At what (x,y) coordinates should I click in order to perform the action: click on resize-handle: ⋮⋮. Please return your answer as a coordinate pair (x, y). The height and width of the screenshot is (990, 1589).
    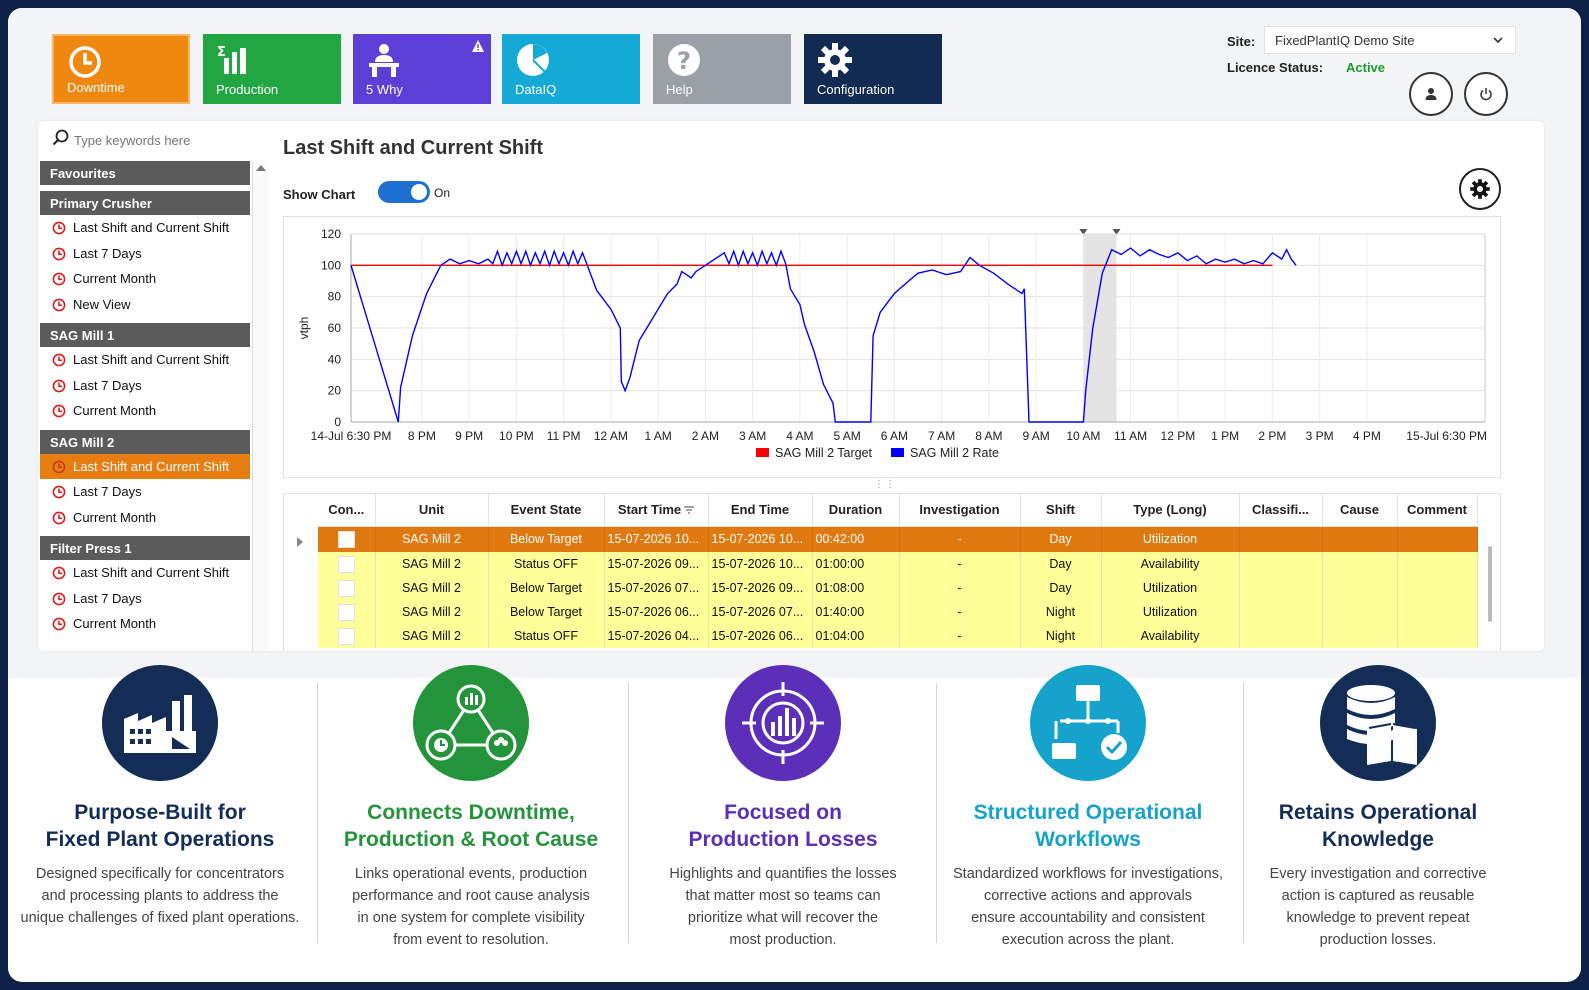
    Looking at the image, I should click on (885, 484).